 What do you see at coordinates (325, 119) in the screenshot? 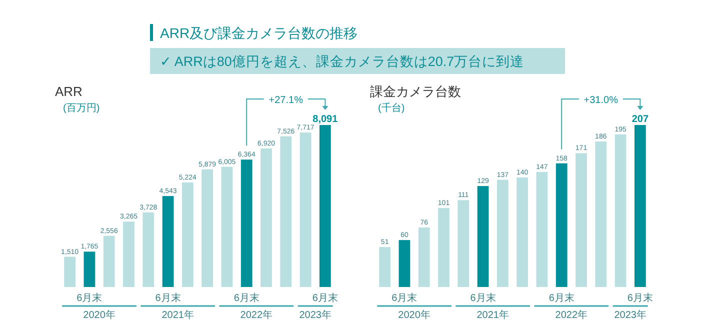
I see `data-label: 8,091` at bounding box center [325, 119].